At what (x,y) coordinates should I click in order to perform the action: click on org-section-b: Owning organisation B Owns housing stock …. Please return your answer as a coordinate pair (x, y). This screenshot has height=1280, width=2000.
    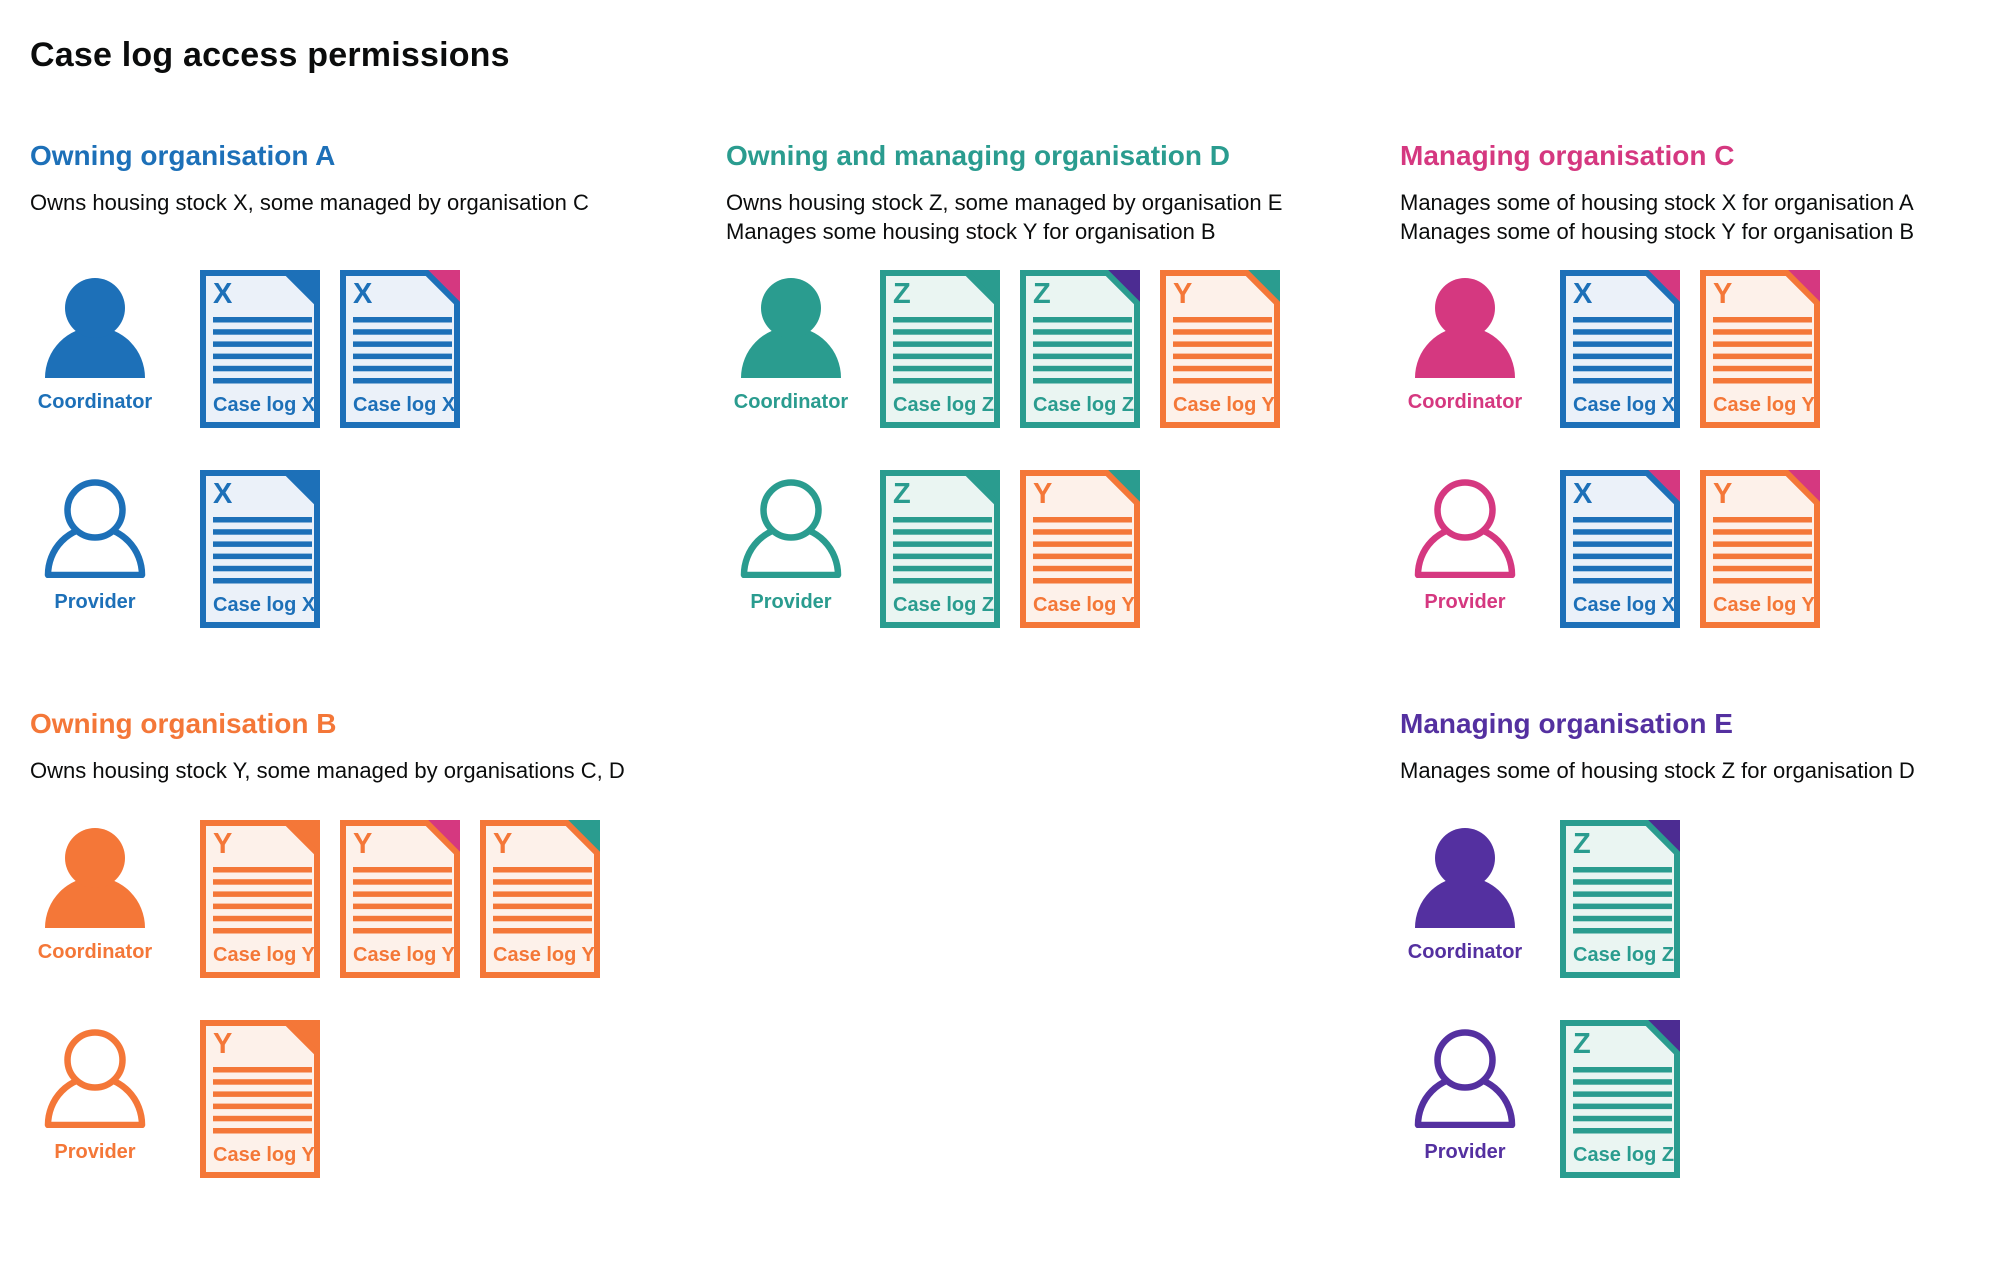
    Looking at the image, I should click on (327, 943).